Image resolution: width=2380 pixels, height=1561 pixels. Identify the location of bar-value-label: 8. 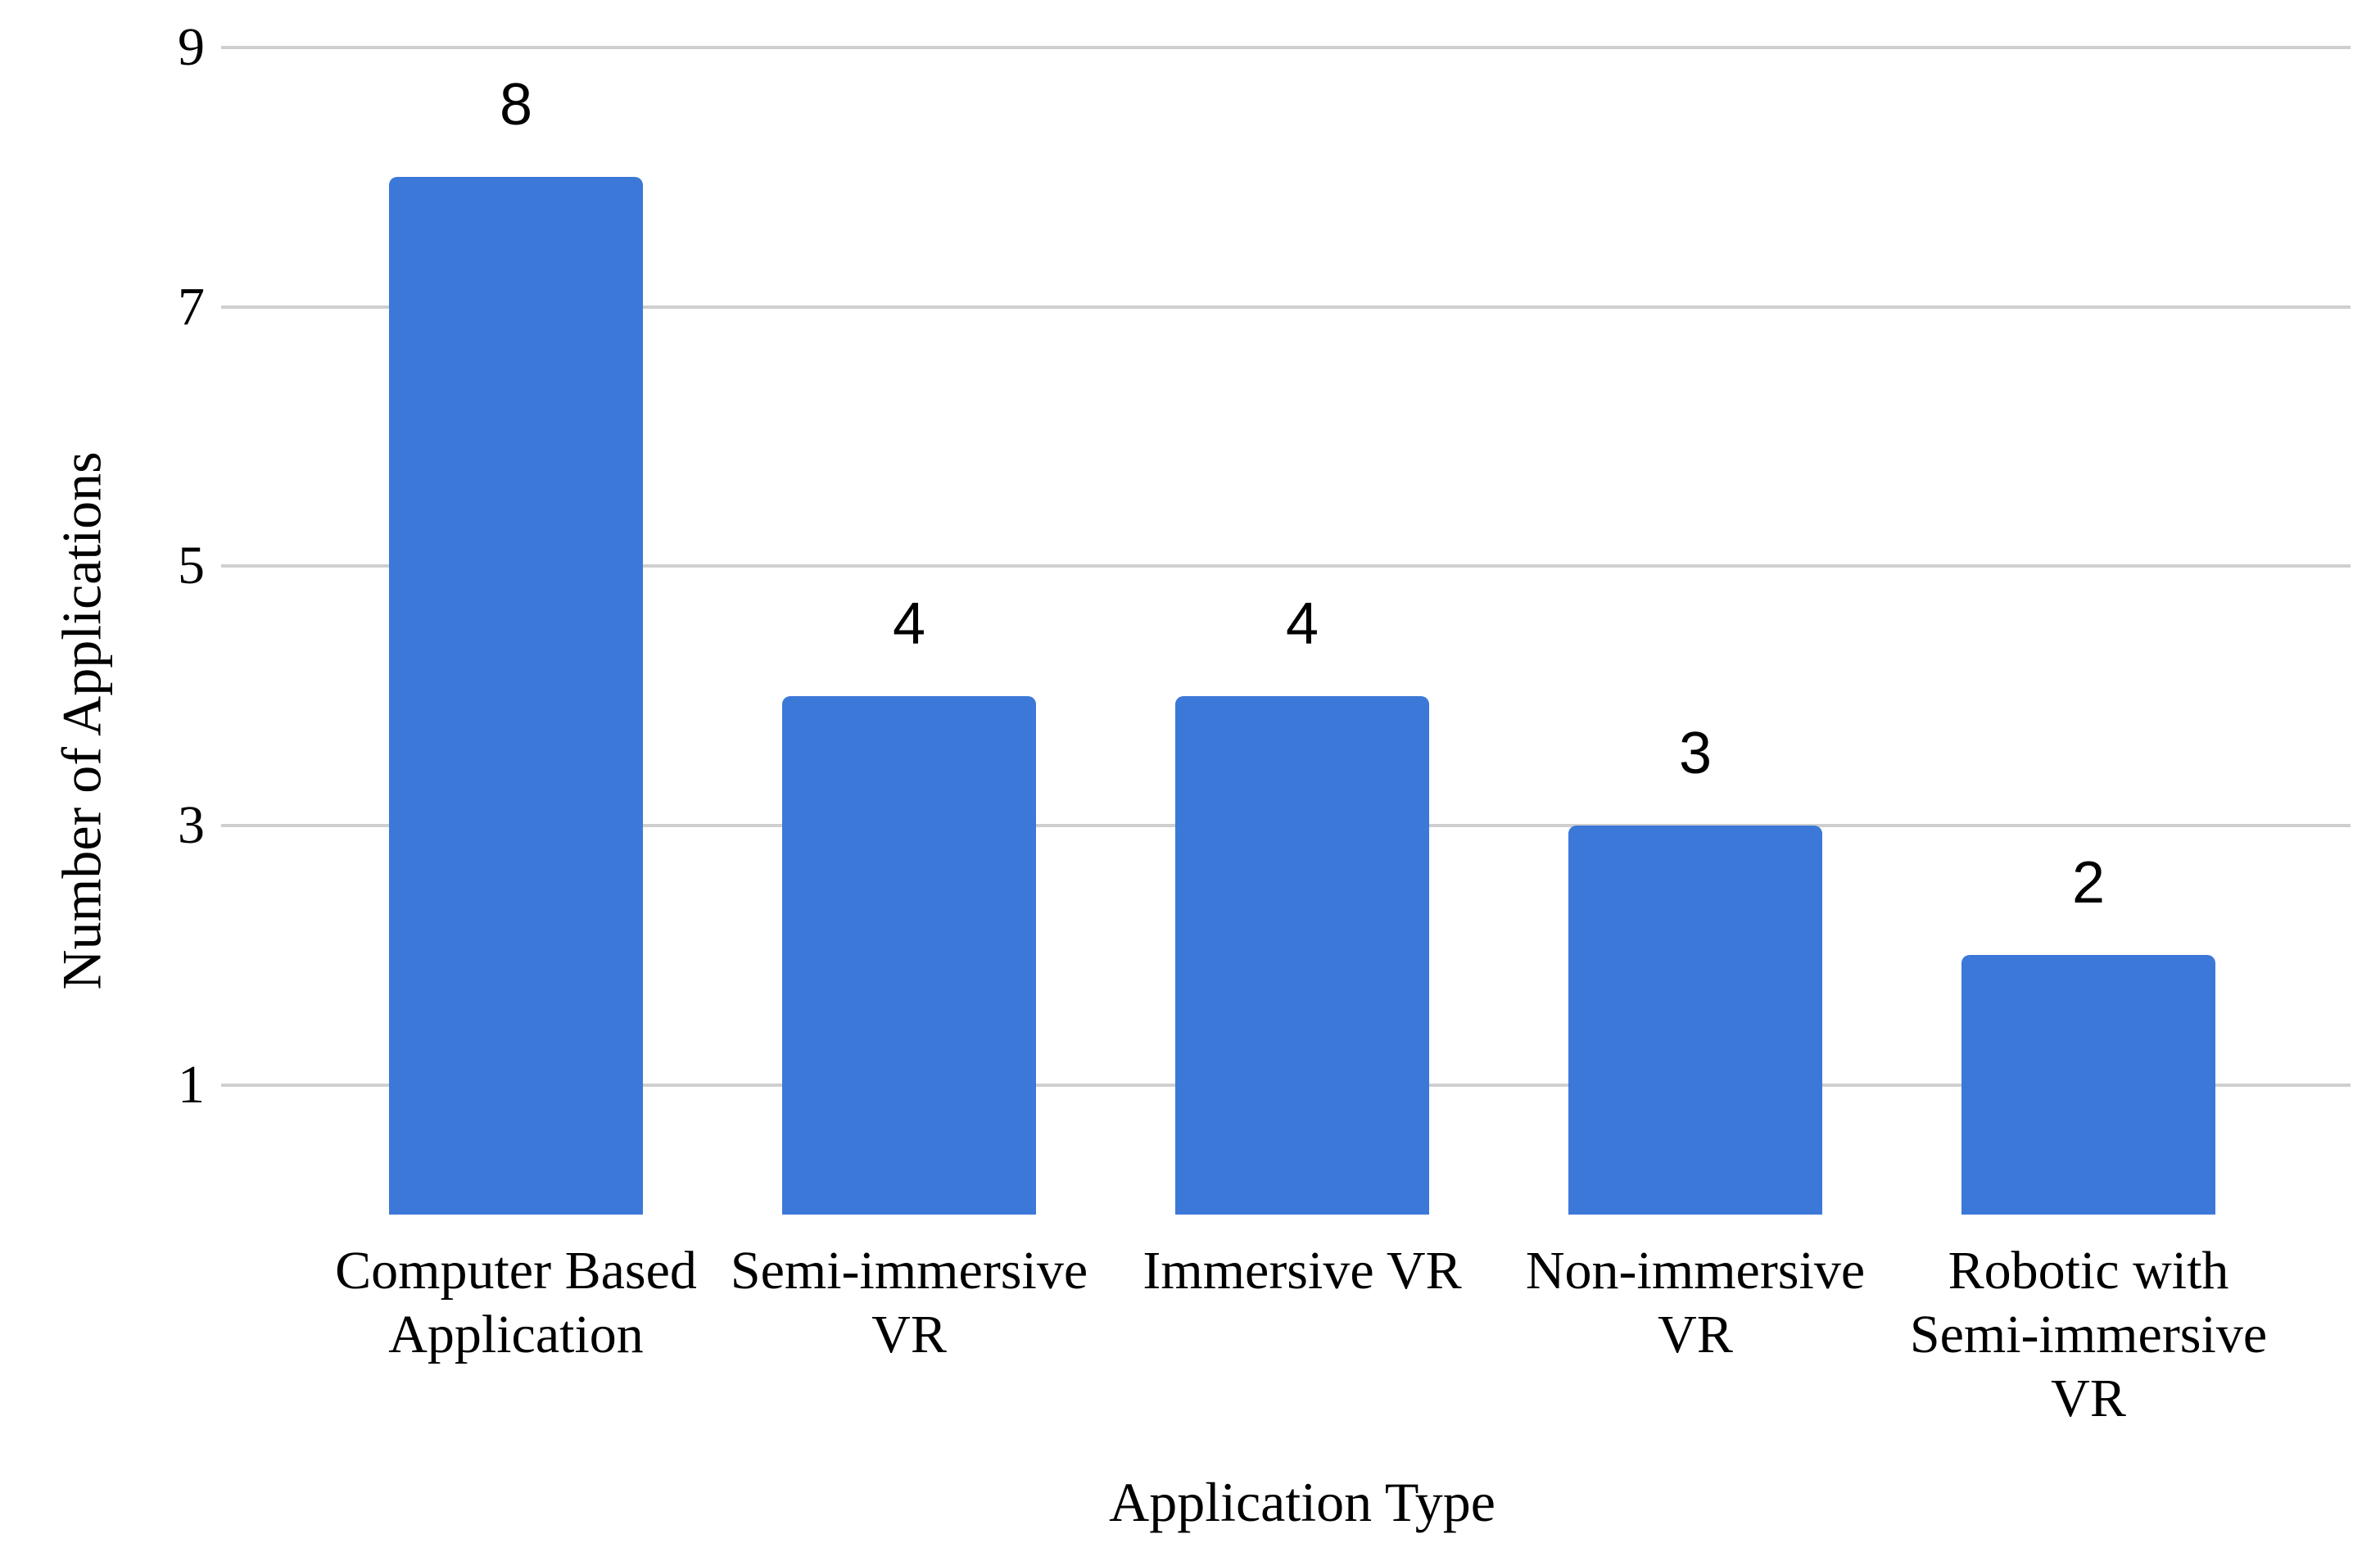
(516, 105).